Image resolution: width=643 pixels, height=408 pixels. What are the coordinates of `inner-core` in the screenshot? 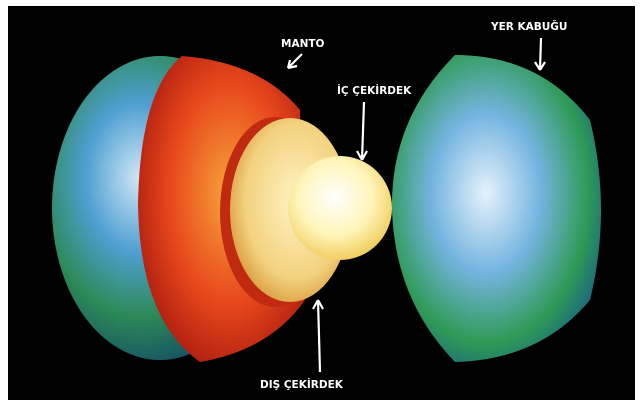 It's located at (340, 208).